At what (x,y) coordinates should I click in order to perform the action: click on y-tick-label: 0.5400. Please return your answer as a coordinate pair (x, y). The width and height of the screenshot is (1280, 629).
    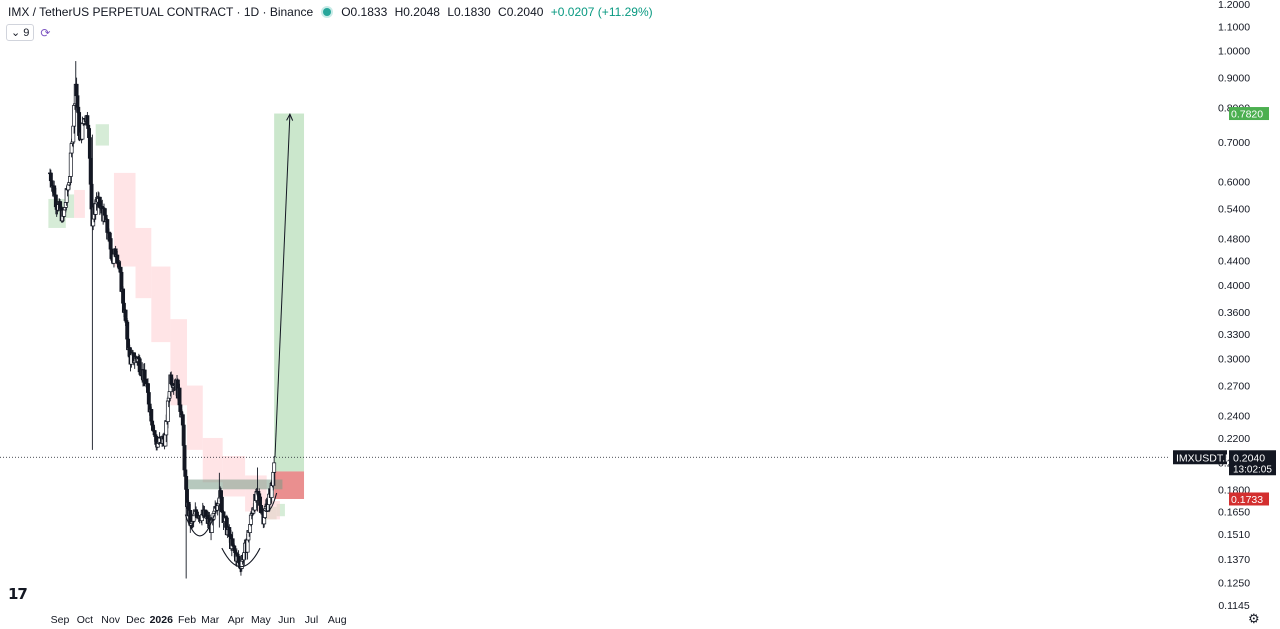
    Looking at the image, I should click on (1234, 209).